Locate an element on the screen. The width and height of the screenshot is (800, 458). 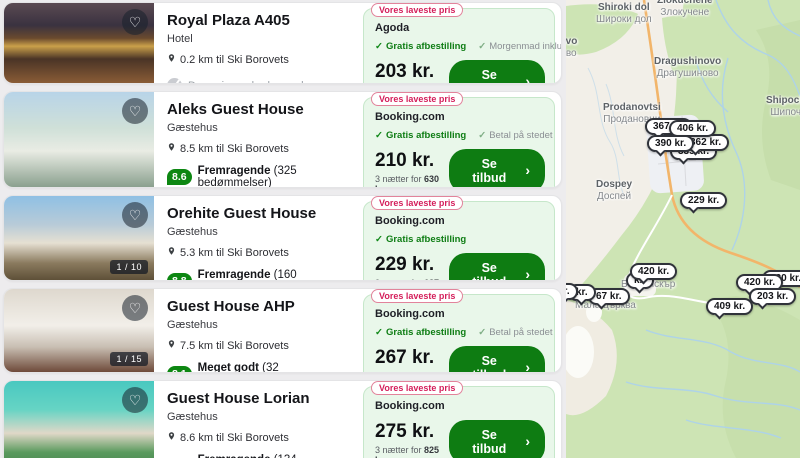
price-row: 210 kr. 3 nætter for 630 kr. Se tilbud › is located at coordinates (460, 168).